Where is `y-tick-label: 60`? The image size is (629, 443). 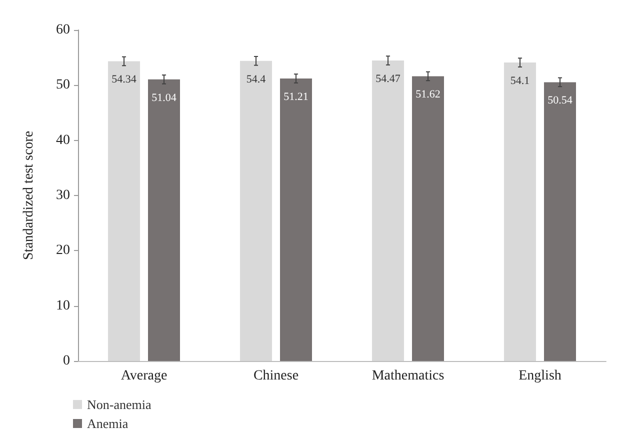
y-tick-label: 60 is located at coordinates (63, 30).